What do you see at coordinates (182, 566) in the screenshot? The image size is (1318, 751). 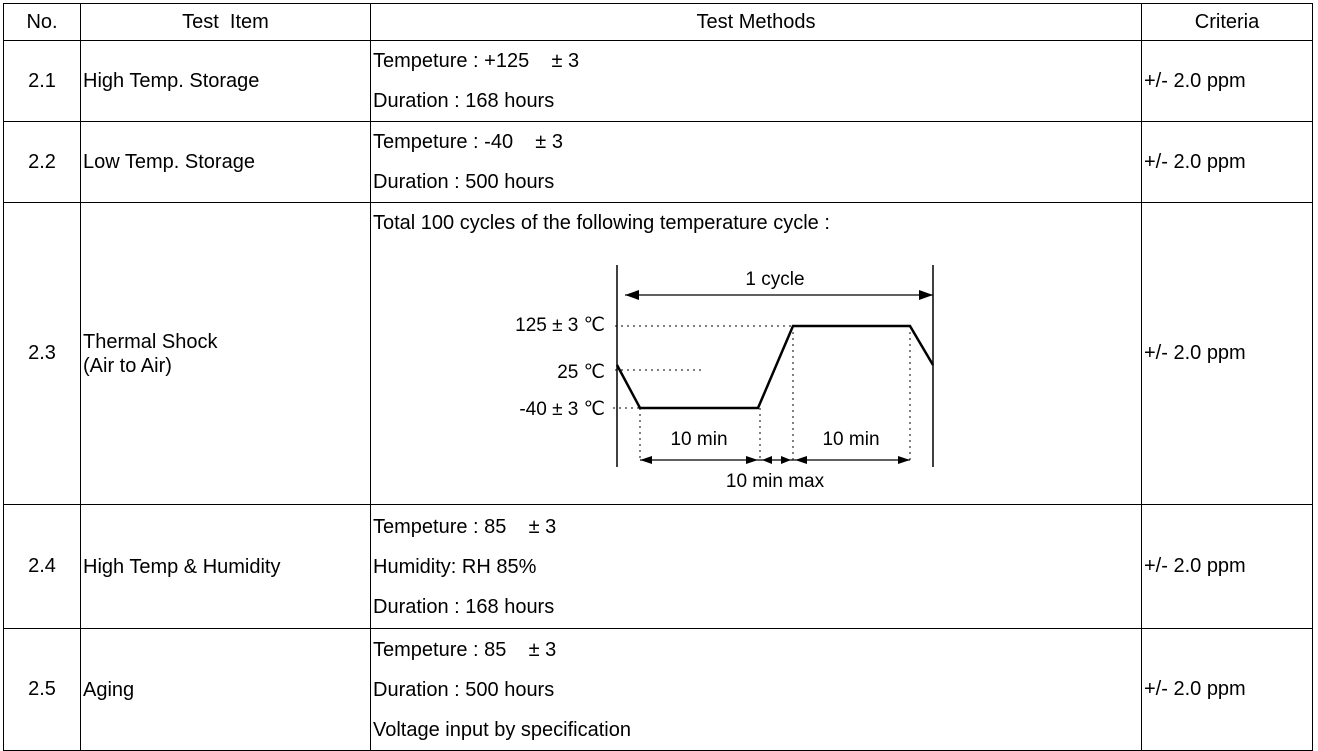 I see `item-line: High Temp & Humidity` at bounding box center [182, 566].